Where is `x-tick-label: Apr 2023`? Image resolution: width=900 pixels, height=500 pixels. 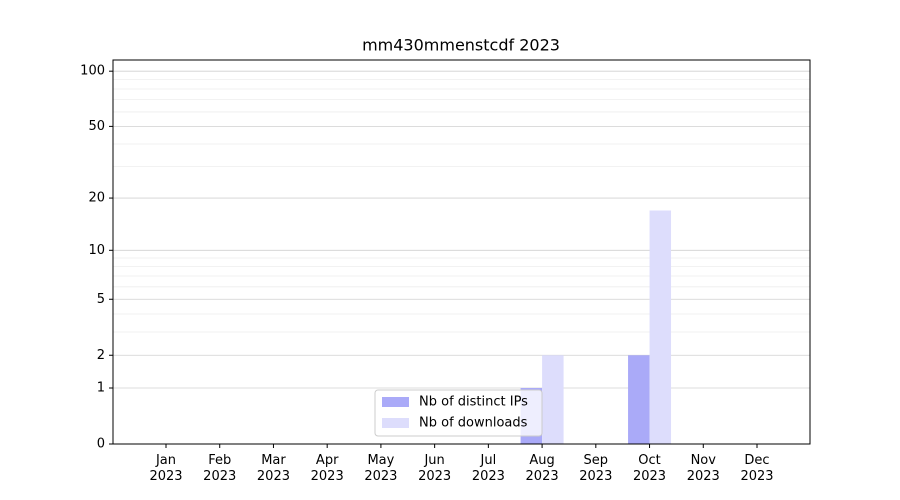
x-tick-label: Apr 2023 is located at coordinates (327, 468).